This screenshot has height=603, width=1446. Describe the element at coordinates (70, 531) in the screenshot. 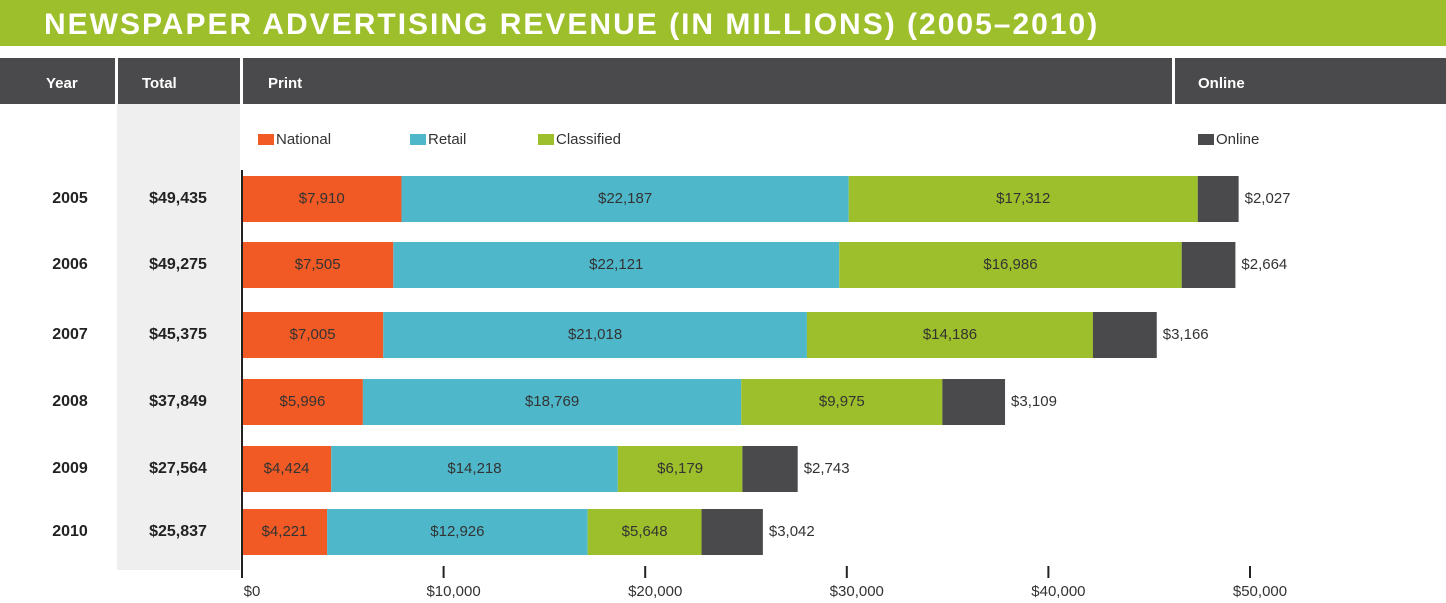

I see `year-label: 2010` at that location.